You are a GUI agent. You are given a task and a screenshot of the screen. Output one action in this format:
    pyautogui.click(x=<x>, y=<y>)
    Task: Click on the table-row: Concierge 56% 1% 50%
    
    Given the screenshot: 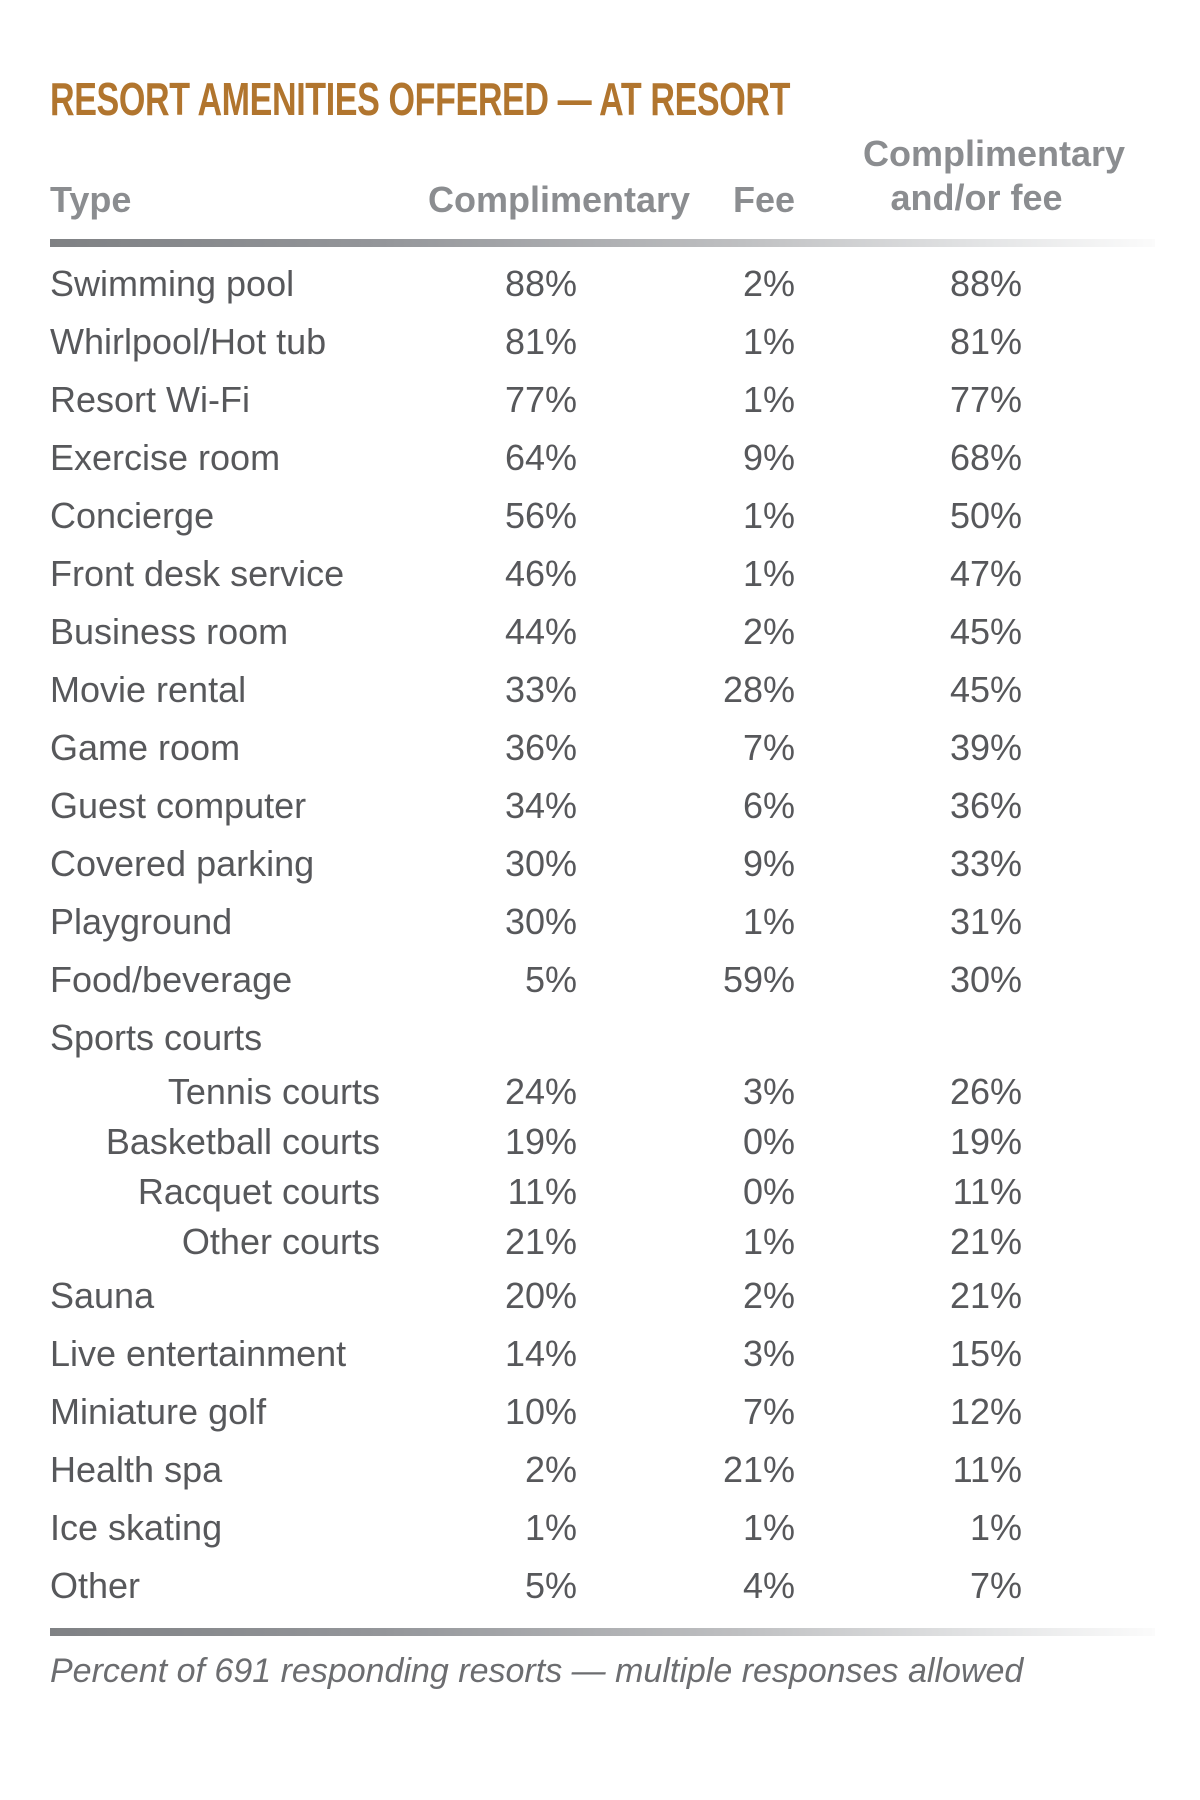 What is the action you would take?
    pyautogui.click(x=602, y=516)
    